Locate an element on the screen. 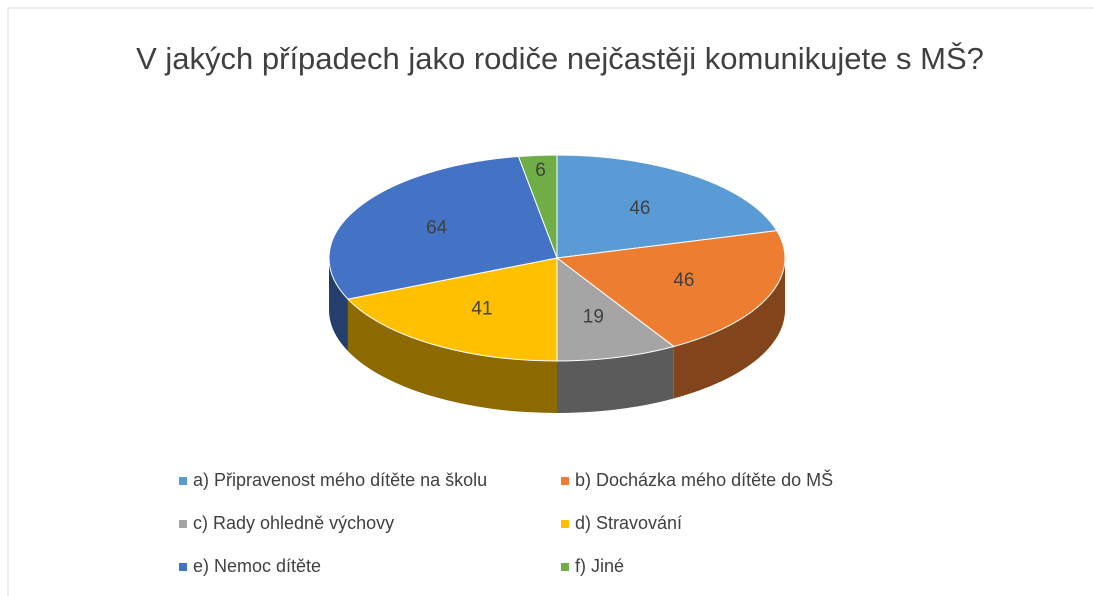 The height and width of the screenshot is (596, 1094). legend-label: c) Rady ohledně výchovy is located at coordinates (293, 523).